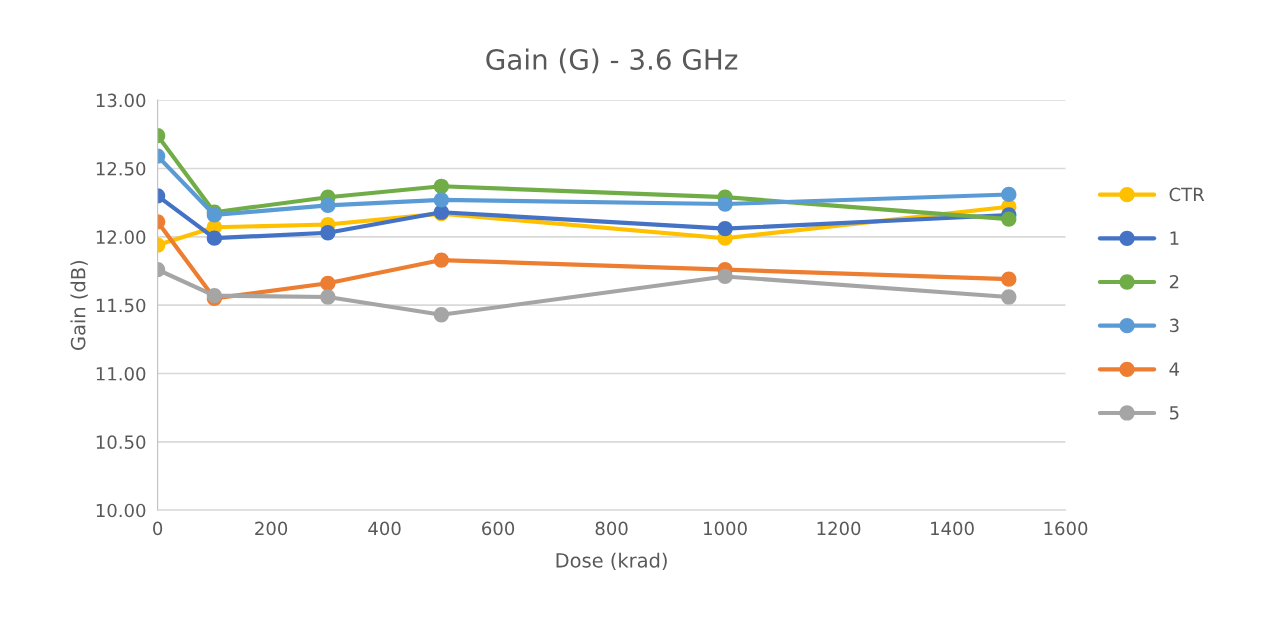  Describe the element at coordinates (1187, 194) in the screenshot. I see `legend-label: CTR` at that location.